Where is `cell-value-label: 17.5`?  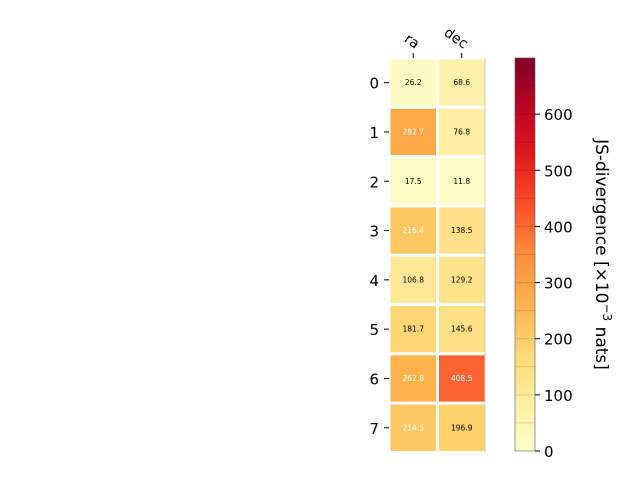
cell-value-label: 17.5 is located at coordinates (413, 181).